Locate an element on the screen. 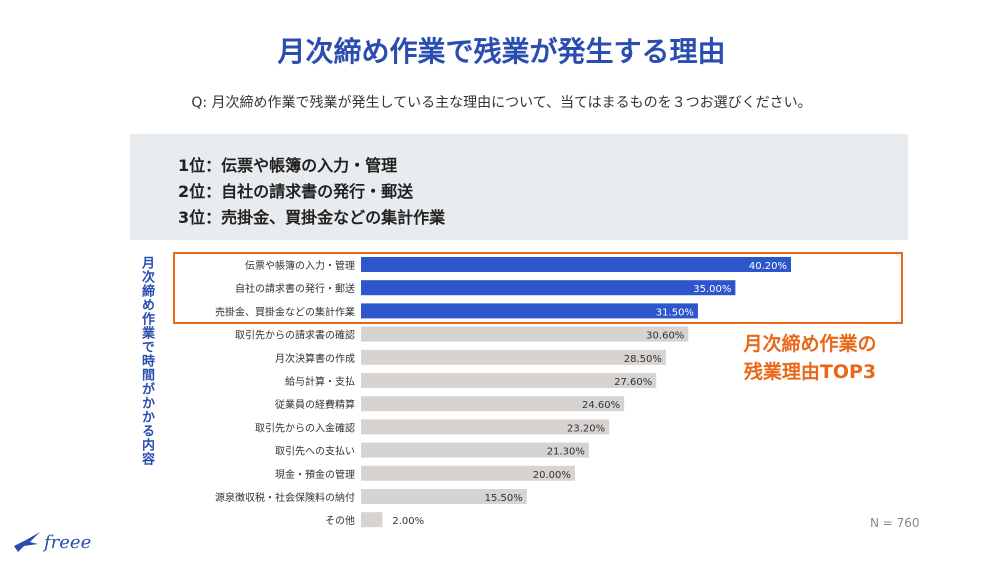 The width and height of the screenshot is (1003, 566). top3-highlight-box is located at coordinates (538, 288).